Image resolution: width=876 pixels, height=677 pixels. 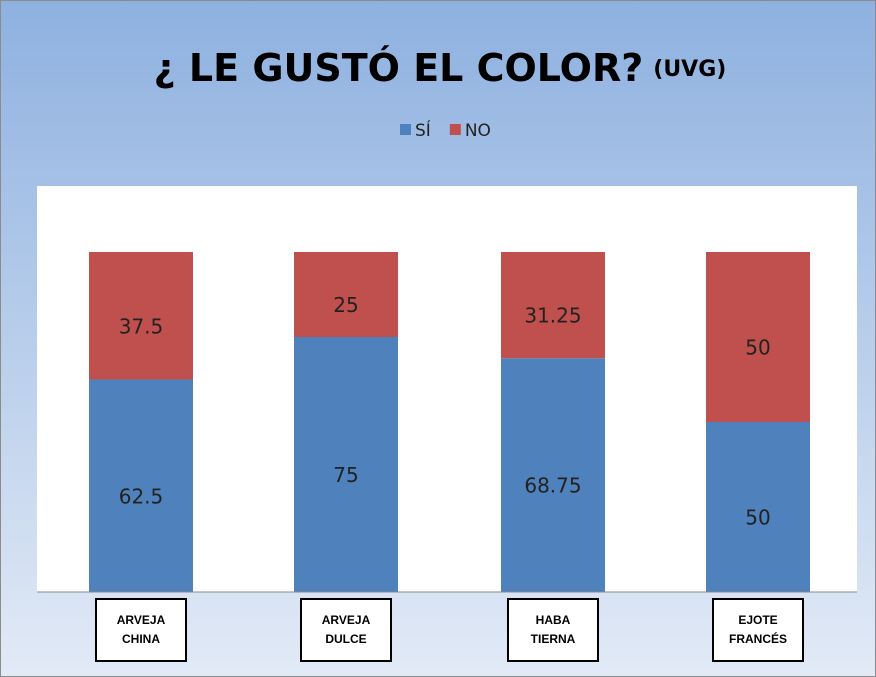 What do you see at coordinates (141, 326) in the screenshot?
I see `data-label: 37.5` at bounding box center [141, 326].